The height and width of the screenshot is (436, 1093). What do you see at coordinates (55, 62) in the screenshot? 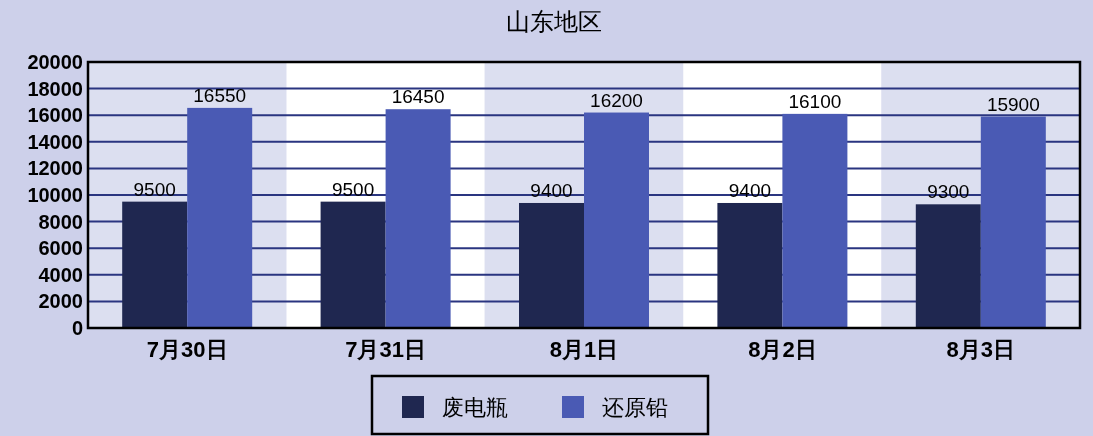
I see `y-tick-label: 20000` at bounding box center [55, 62].